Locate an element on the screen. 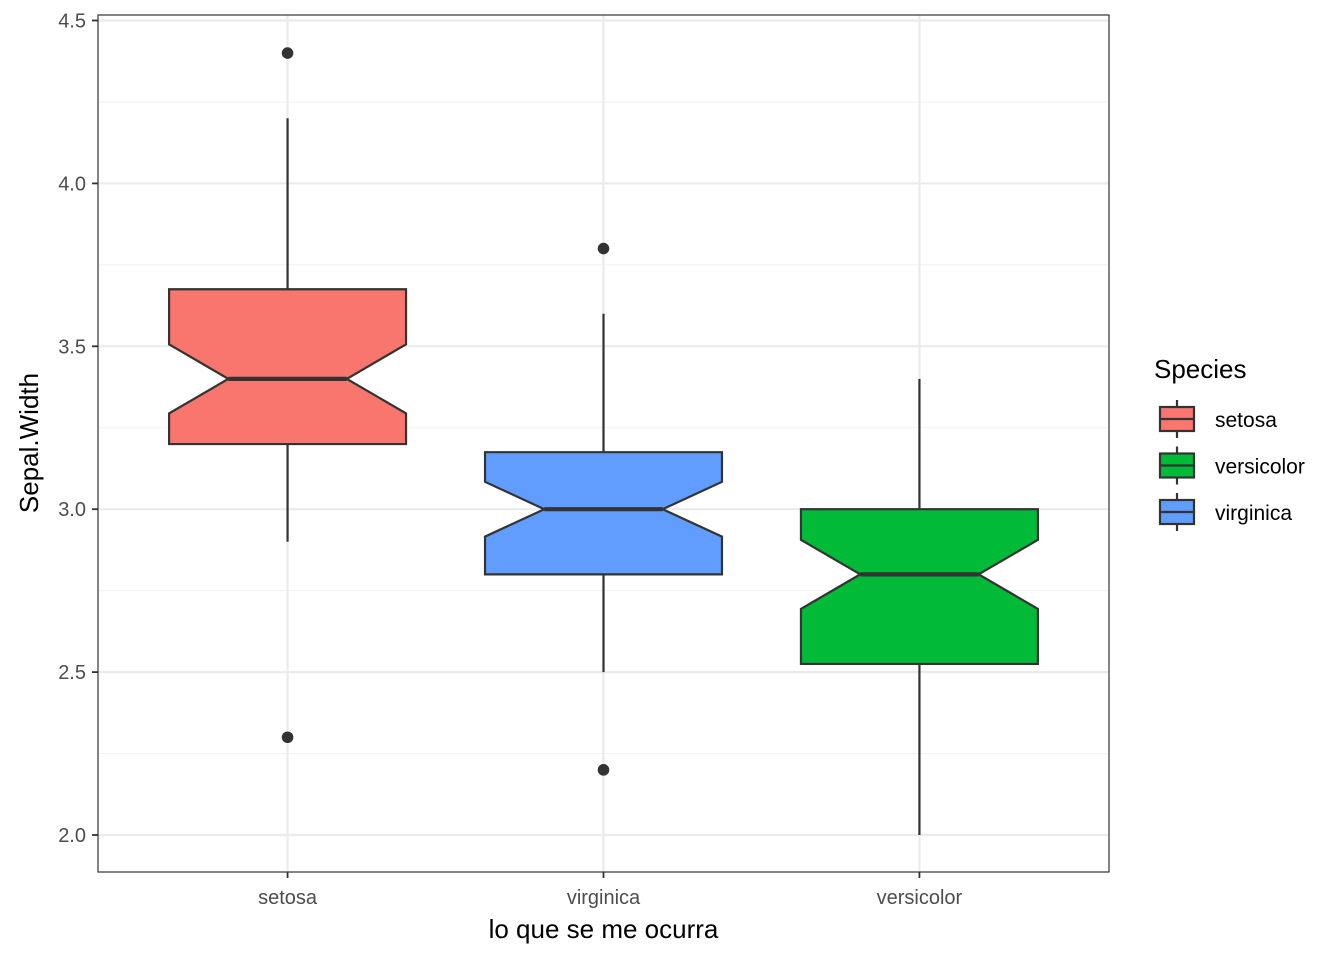  y-tick-label: 4.0 is located at coordinates (72, 184).